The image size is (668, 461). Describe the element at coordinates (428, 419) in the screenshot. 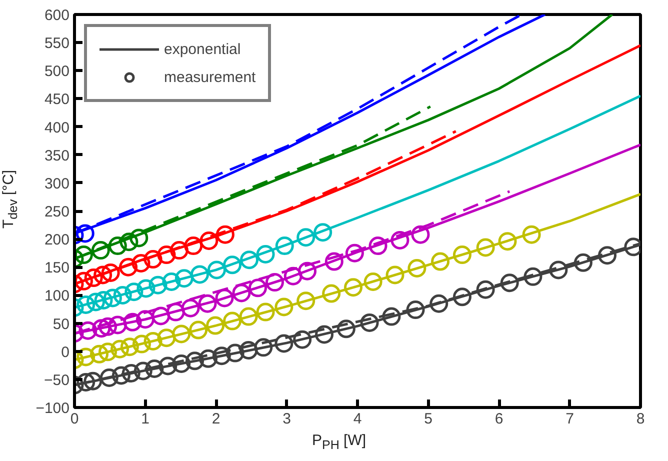

I see `x-tick-label: 5` at that location.